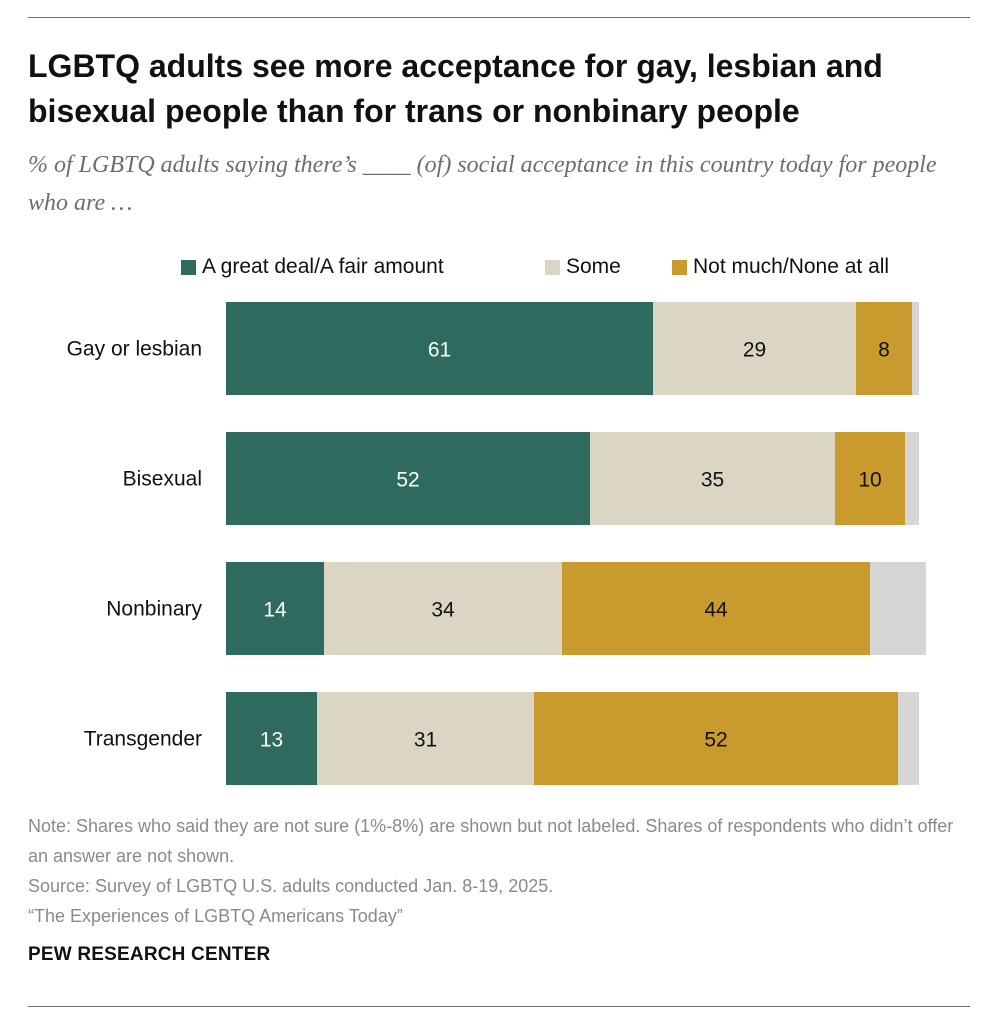 The image size is (989, 1024). I want to click on value-label-transgender-a-great-deal-a-fair-amount: 13, so click(271, 740).